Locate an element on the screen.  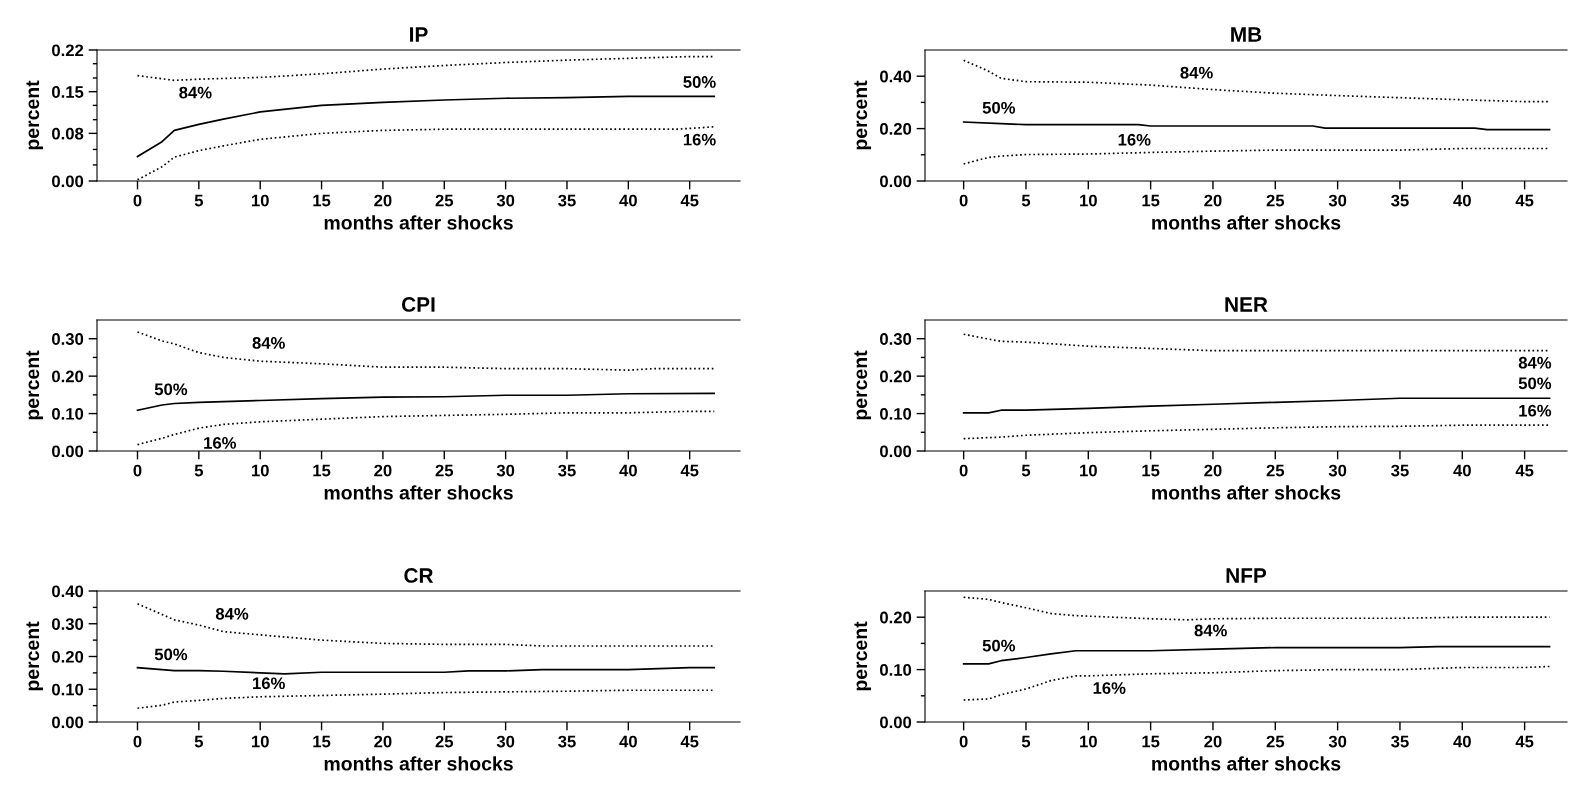
chart-title: NFP is located at coordinates (1246, 575).